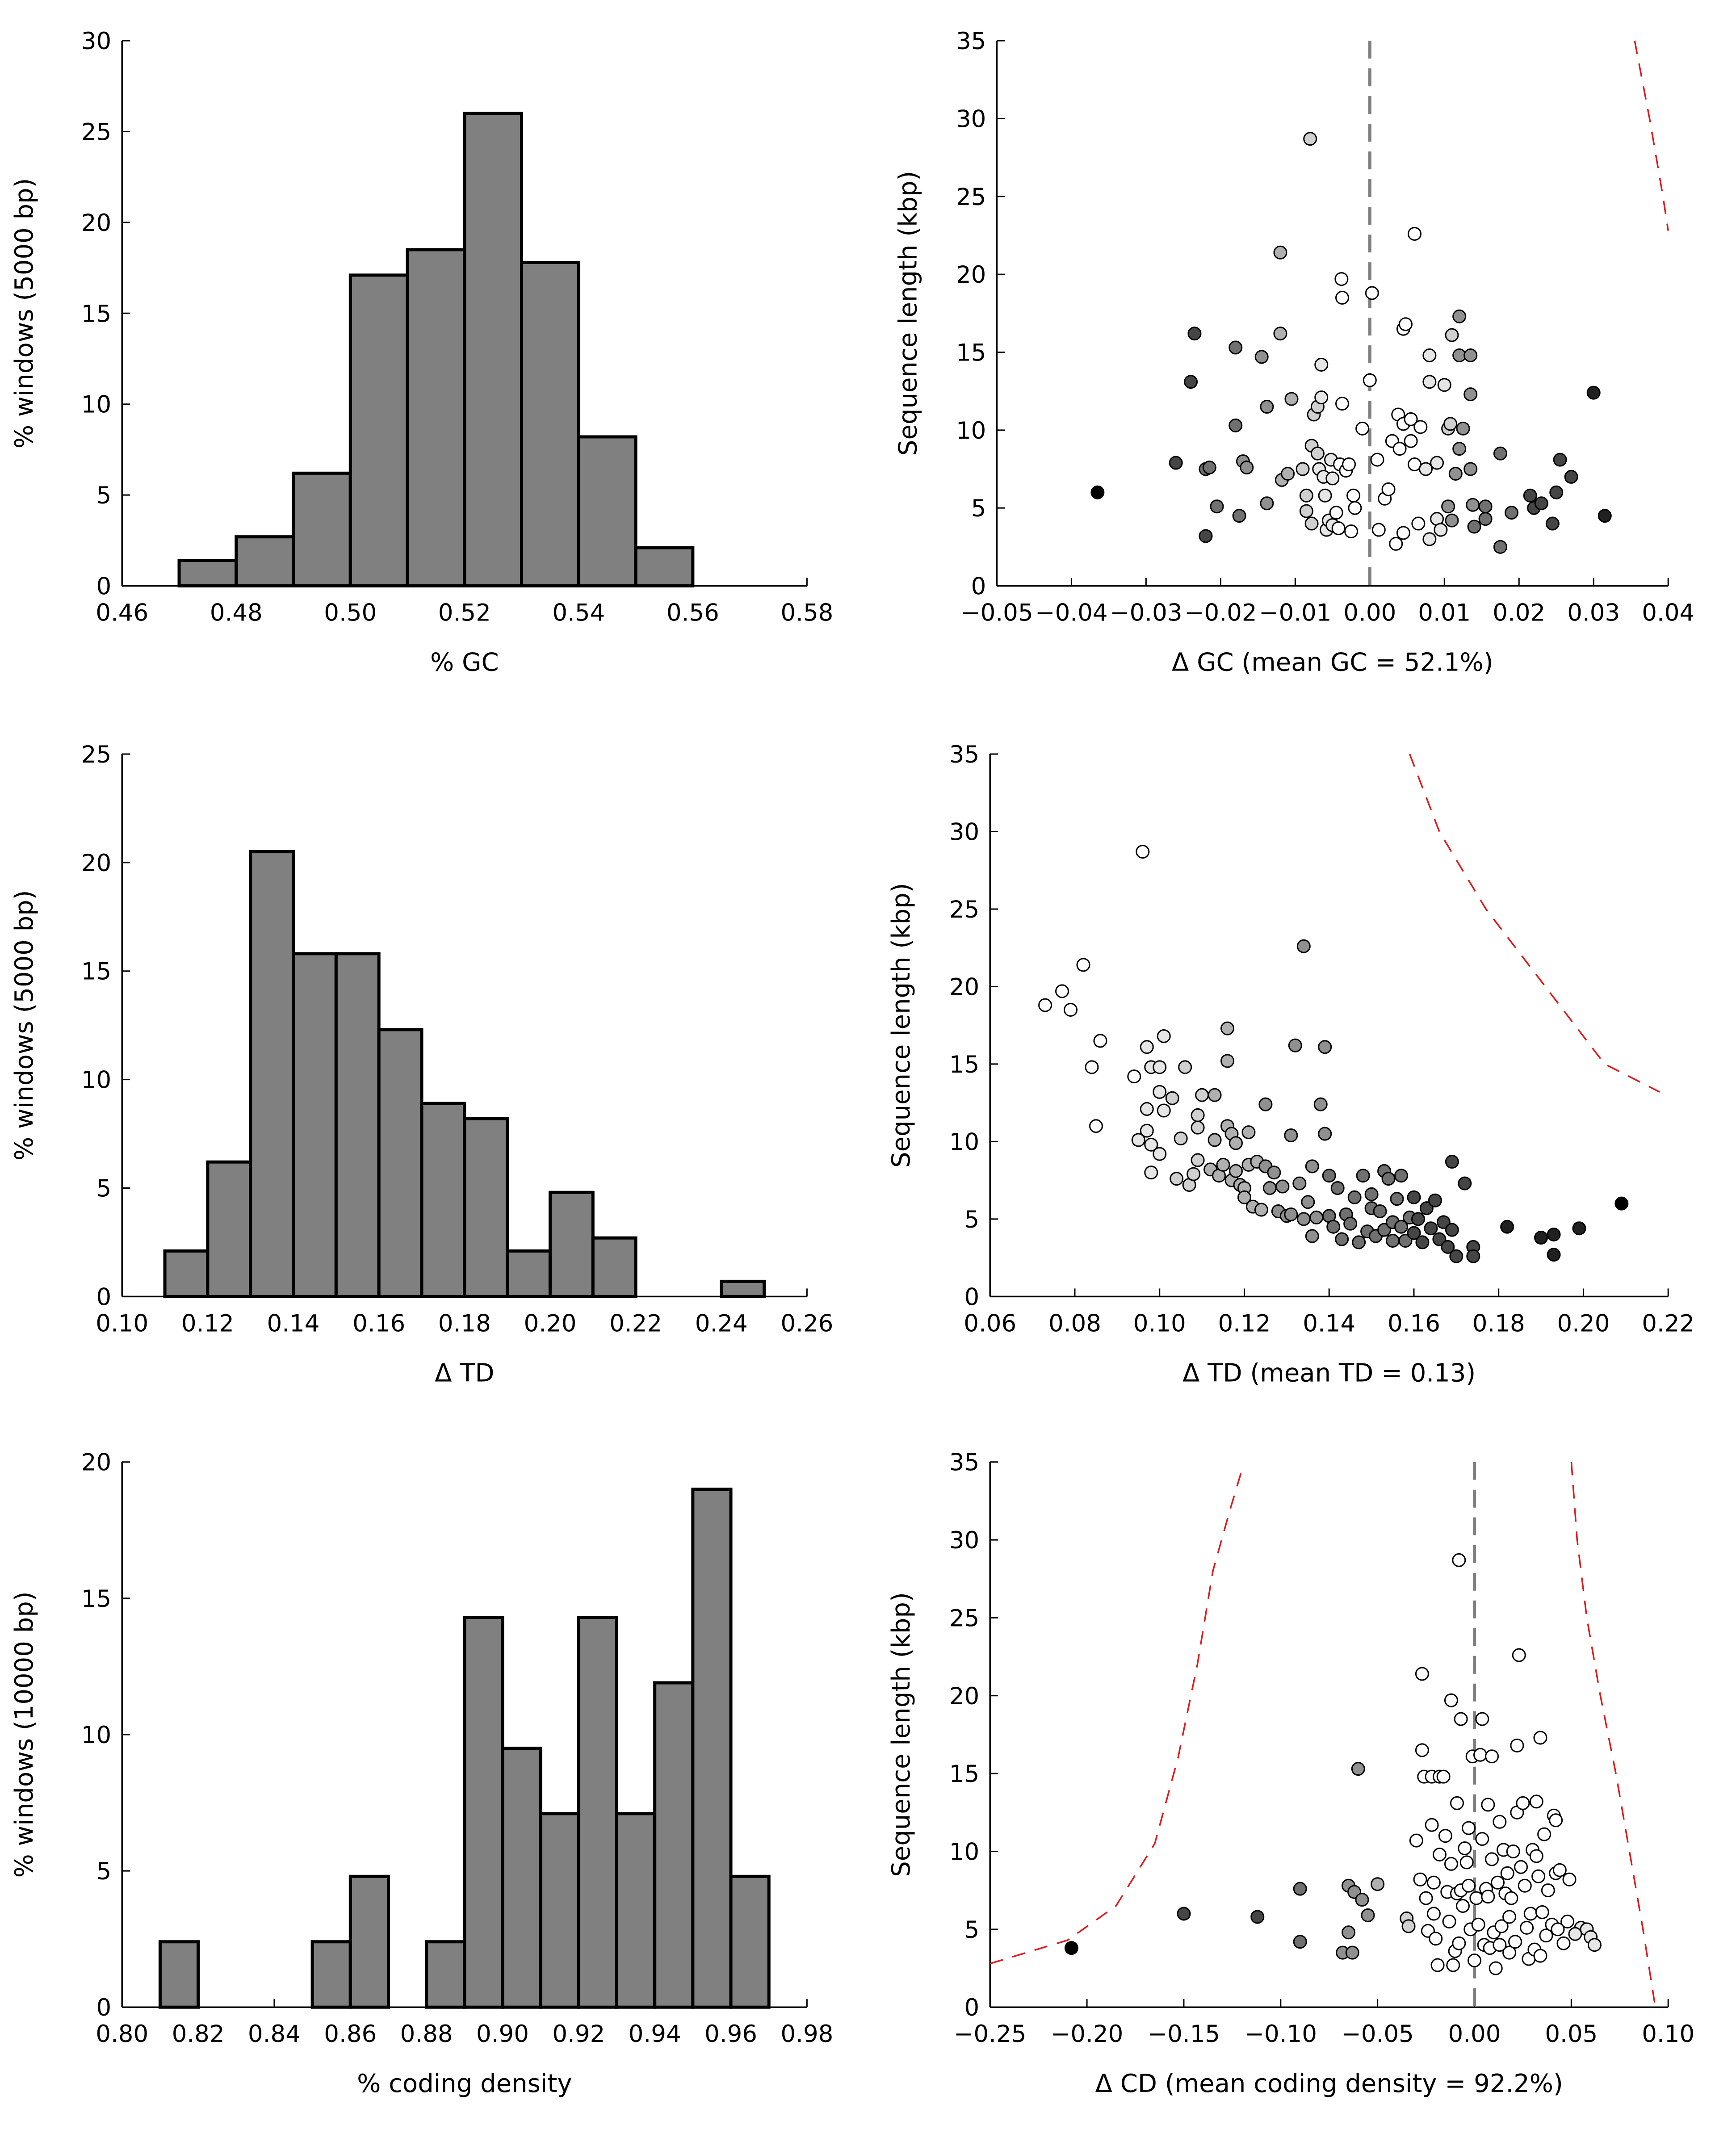 This screenshot has height=2138, width=1736. What do you see at coordinates (1668, 1324) in the screenshot?
I see `x-tick-label: 0.22` at bounding box center [1668, 1324].